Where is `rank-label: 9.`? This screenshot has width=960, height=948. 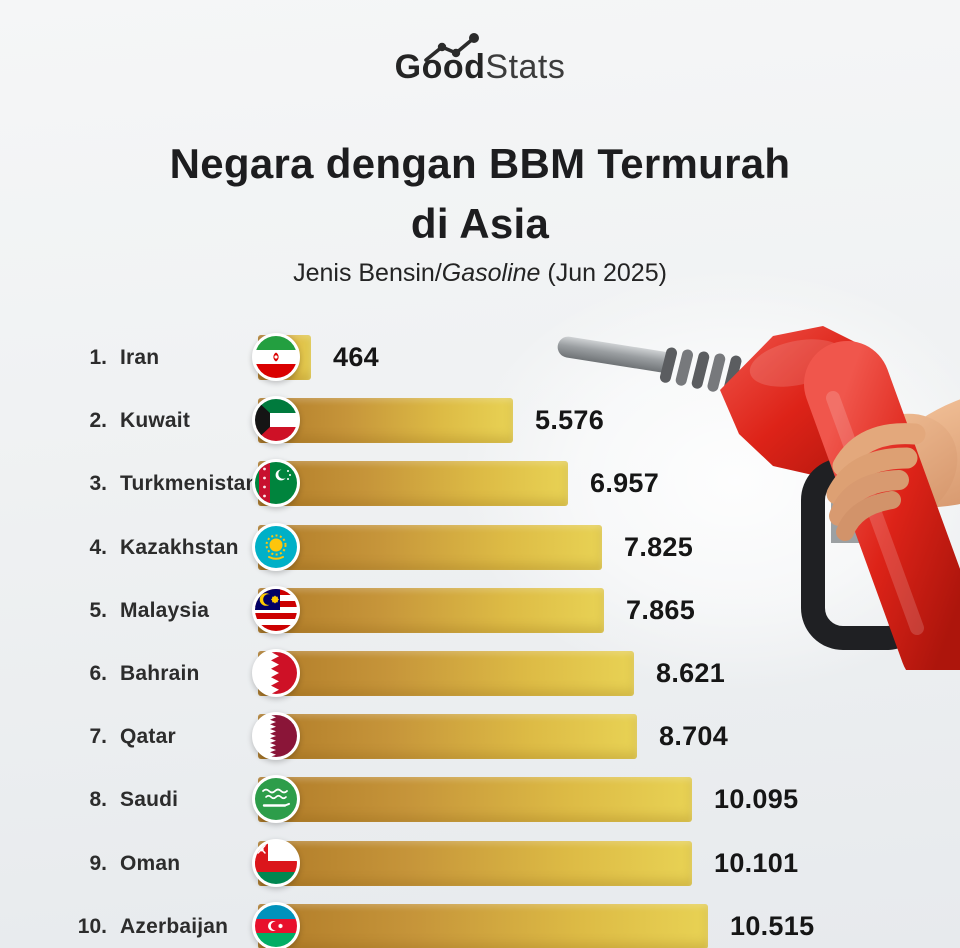
rank-label: 9. is located at coordinates (98, 863).